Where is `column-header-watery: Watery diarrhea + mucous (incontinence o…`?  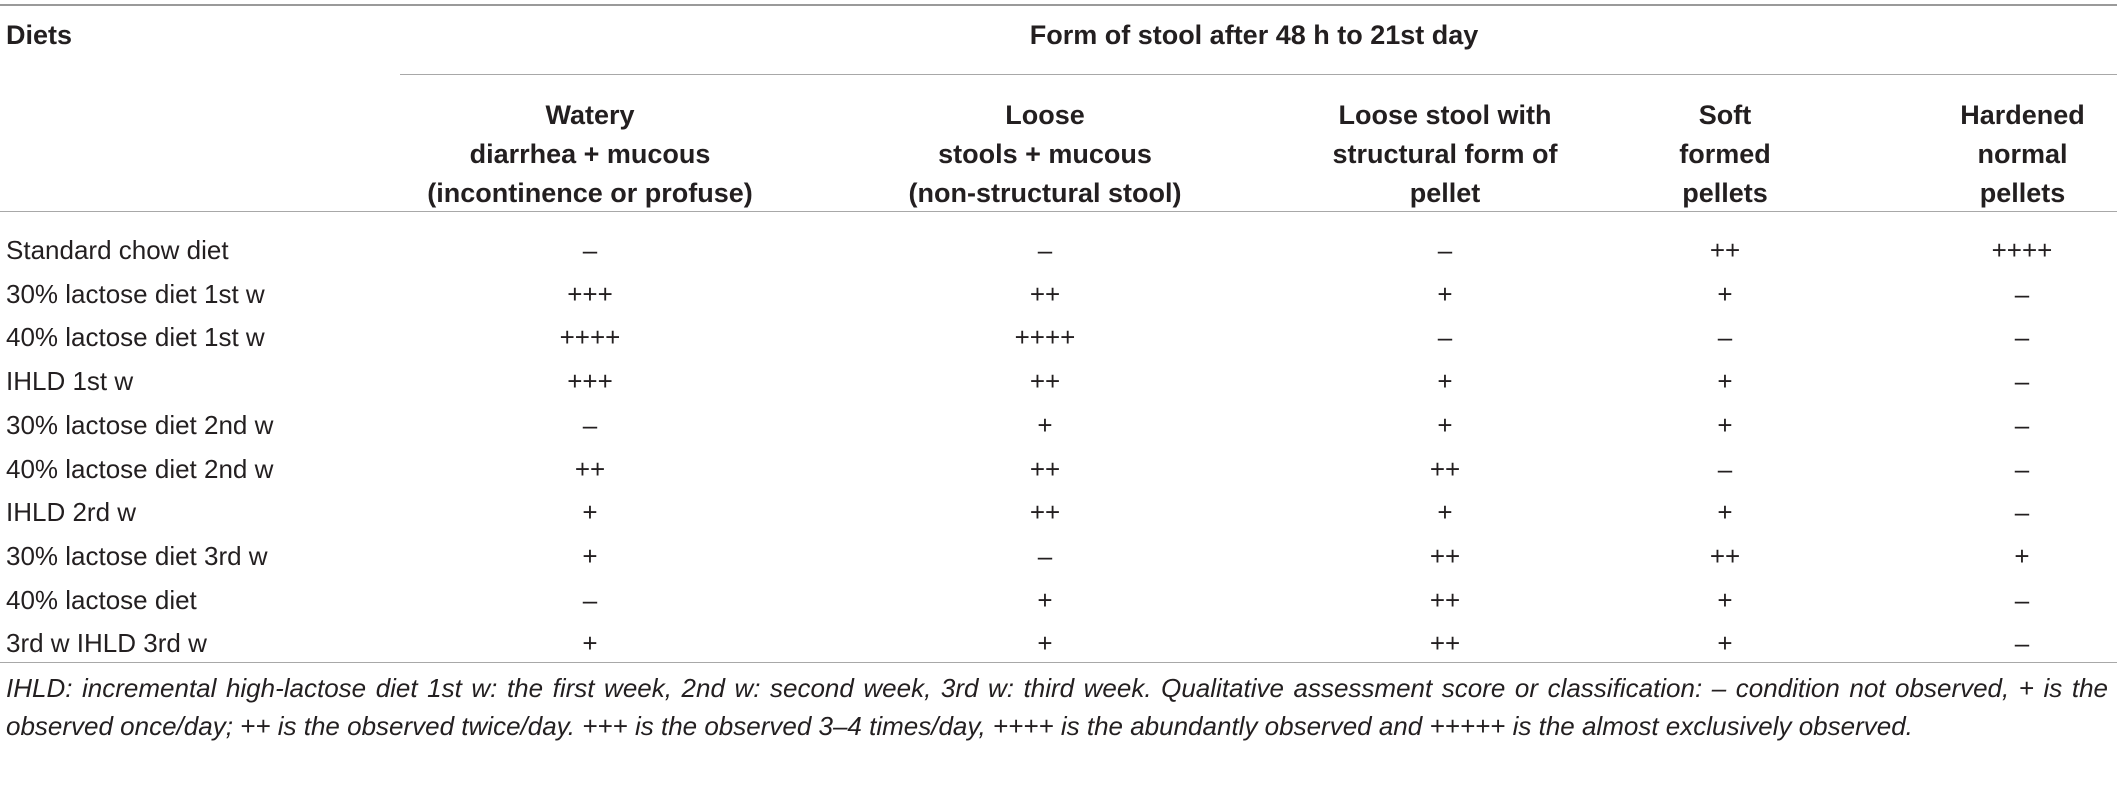 column-header-watery: Watery diarrhea + mucous (incontinence o… is located at coordinates (590, 154).